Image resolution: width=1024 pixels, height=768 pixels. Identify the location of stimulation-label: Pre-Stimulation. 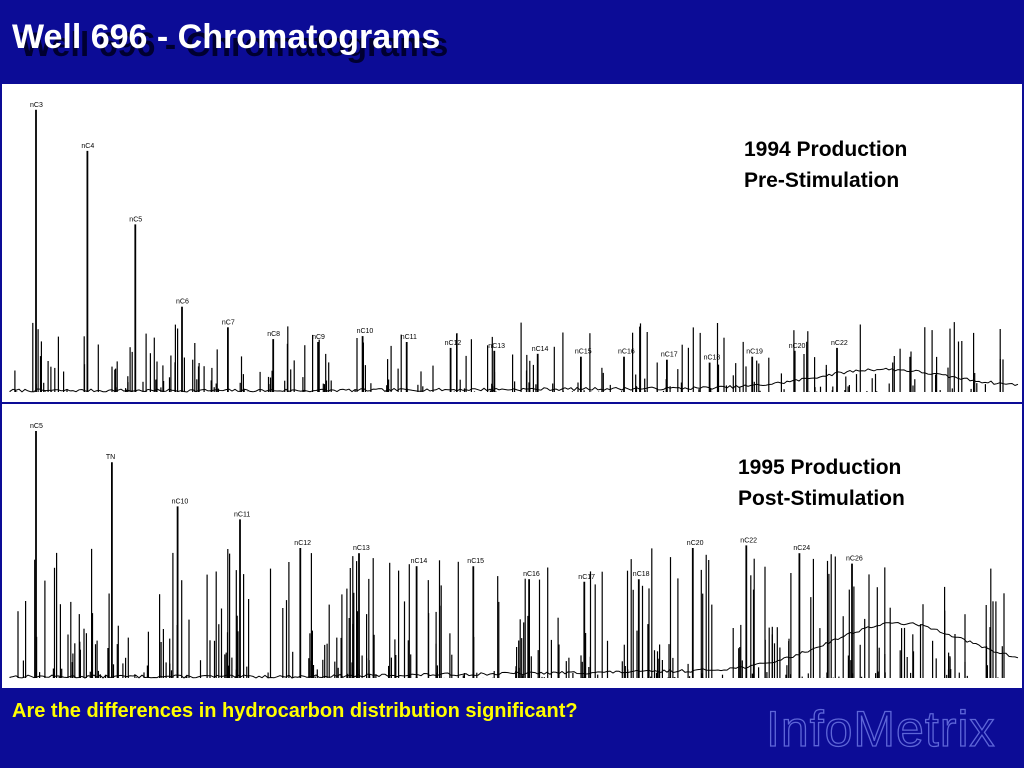
(822, 180).